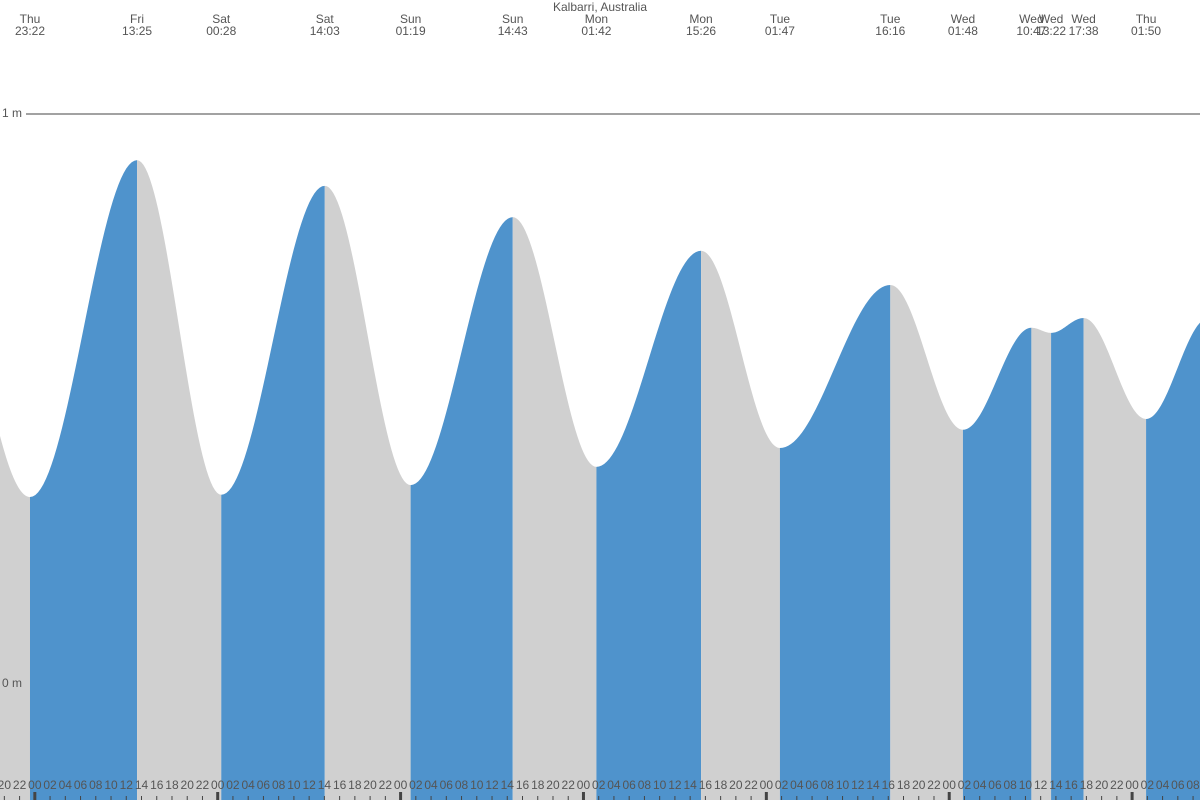 The height and width of the screenshot is (800, 1200). Describe the element at coordinates (221, 31) in the screenshot. I see `extreme-time: 00:28` at that location.